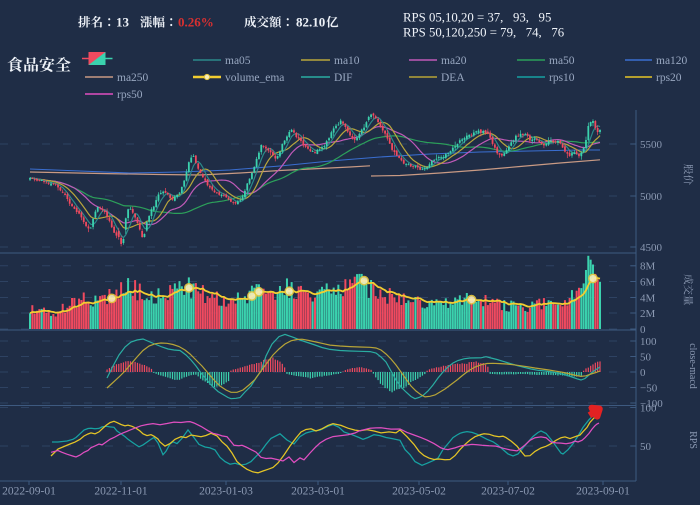 The image size is (700, 505). I want to click on svg-text: 2022-11-01, so click(120, 492).